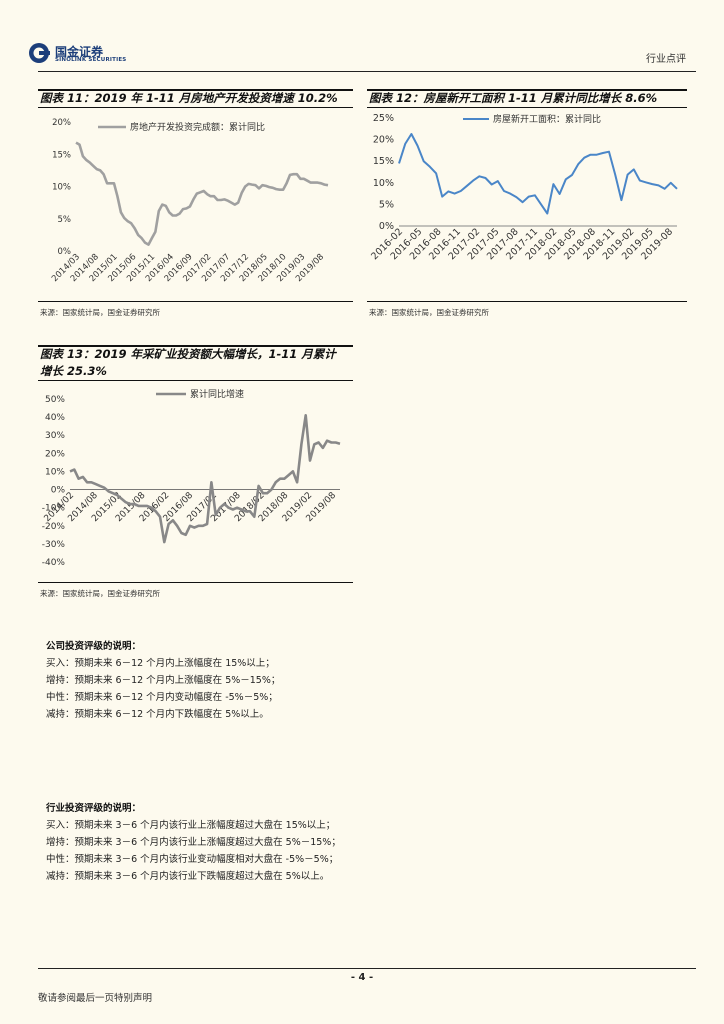  Describe the element at coordinates (527, 90) in the screenshot. I see `figure-12-top-rule` at that location.